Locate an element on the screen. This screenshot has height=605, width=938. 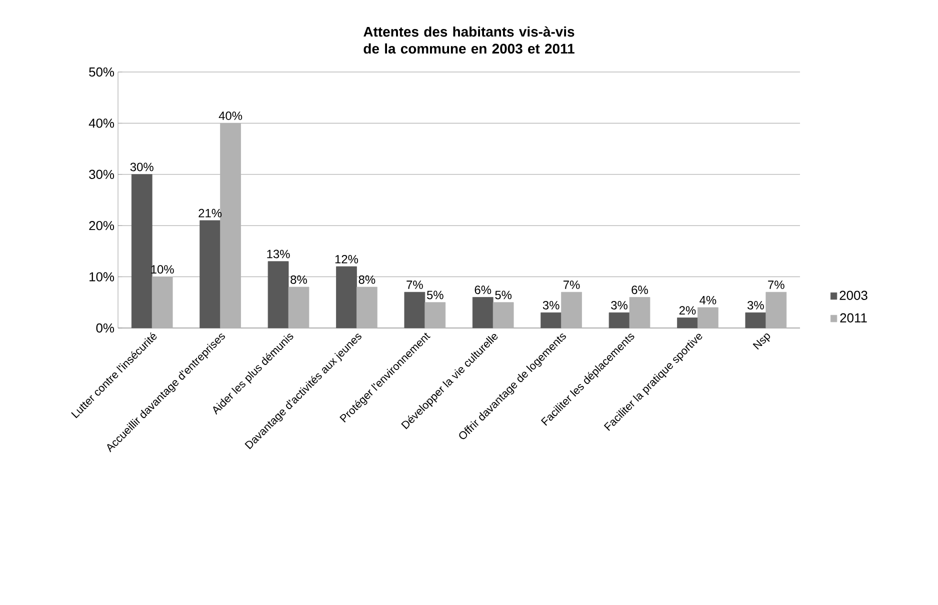
data-label: 2% is located at coordinates (687, 310).